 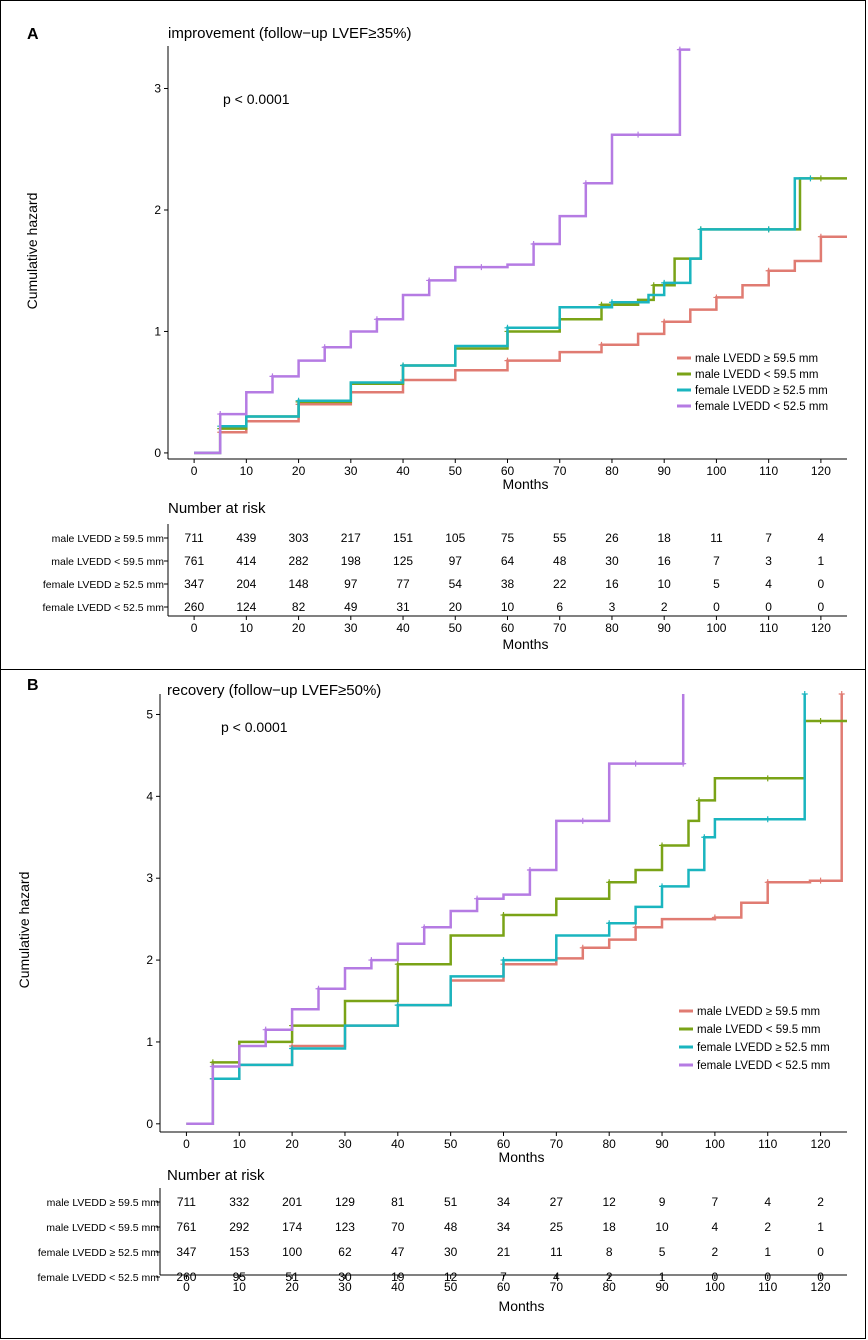 I want to click on risk-cell: 10, so click(x=662, y=1227).